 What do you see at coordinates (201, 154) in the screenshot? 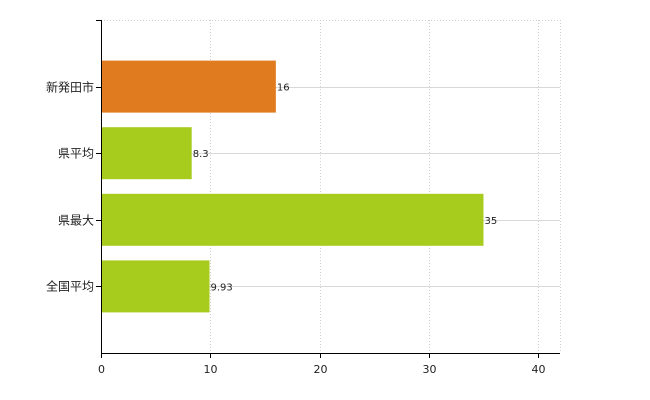
I see `data-label: 8.3` at bounding box center [201, 154].